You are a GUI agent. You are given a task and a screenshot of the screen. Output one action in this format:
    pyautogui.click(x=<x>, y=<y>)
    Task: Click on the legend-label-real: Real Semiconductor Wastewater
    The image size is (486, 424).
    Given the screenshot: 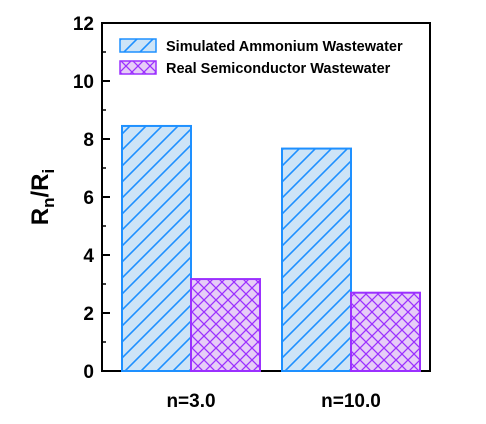 What is the action you would take?
    pyautogui.click(x=278, y=69)
    